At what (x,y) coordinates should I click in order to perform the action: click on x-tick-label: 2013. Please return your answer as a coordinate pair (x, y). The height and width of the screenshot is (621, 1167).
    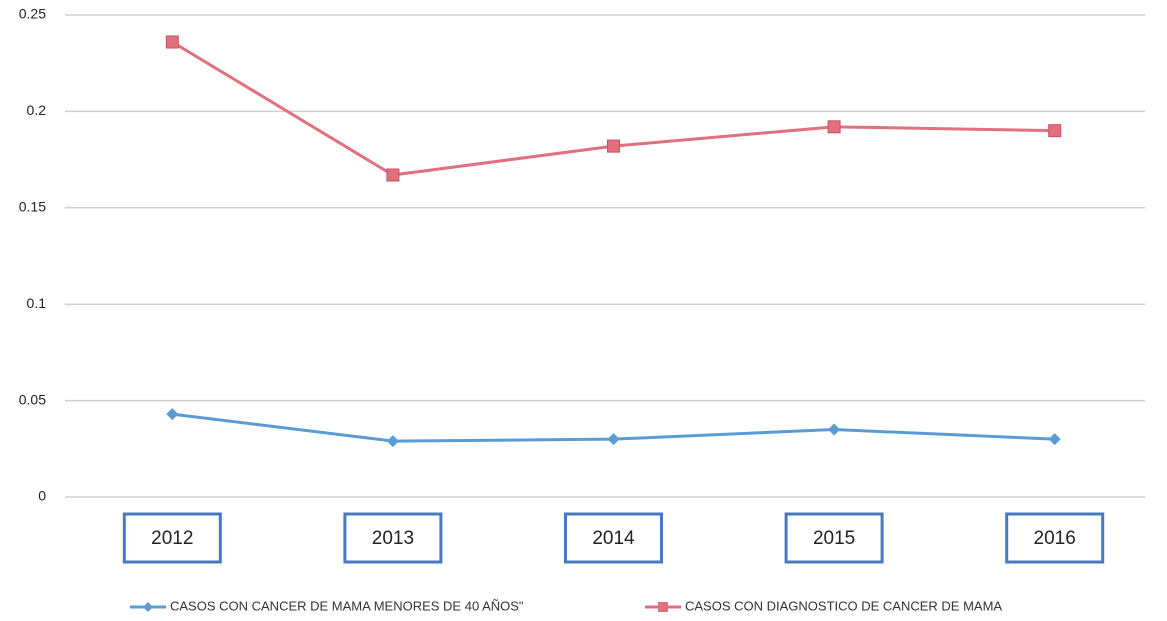
    Looking at the image, I should click on (393, 538).